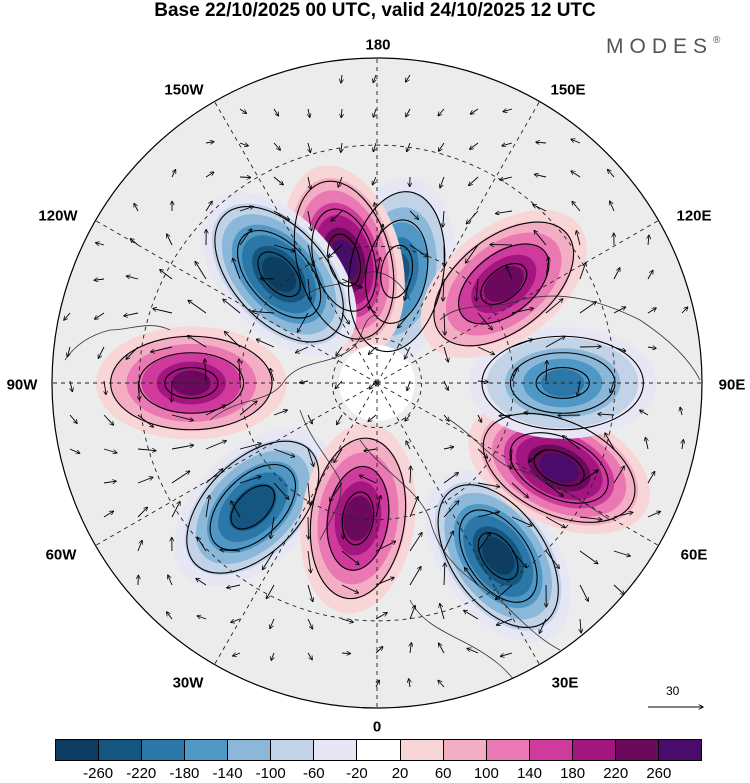 This screenshot has height=783, width=750. What do you see at coordinates (279, 274) in the screenshot?
I see `contour-siberian-low` at bounding box center [279, 274].